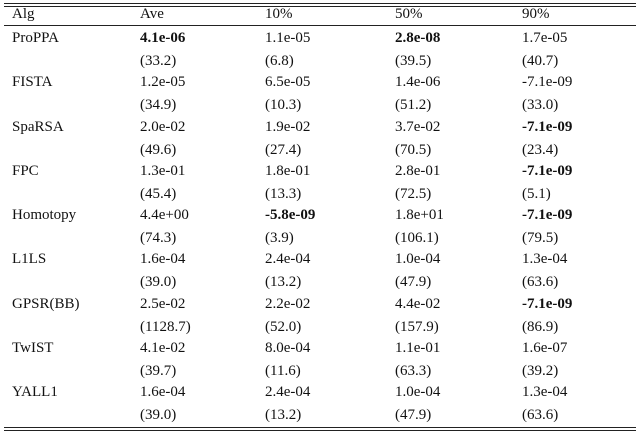  I want to click on time-value: (40.7), so click(540, 61).